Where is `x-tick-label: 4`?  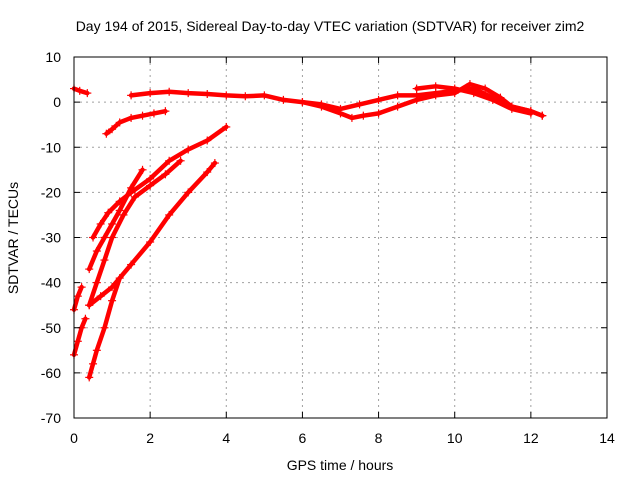 x-tick-label: 4 is located at coordinates (226, 438).